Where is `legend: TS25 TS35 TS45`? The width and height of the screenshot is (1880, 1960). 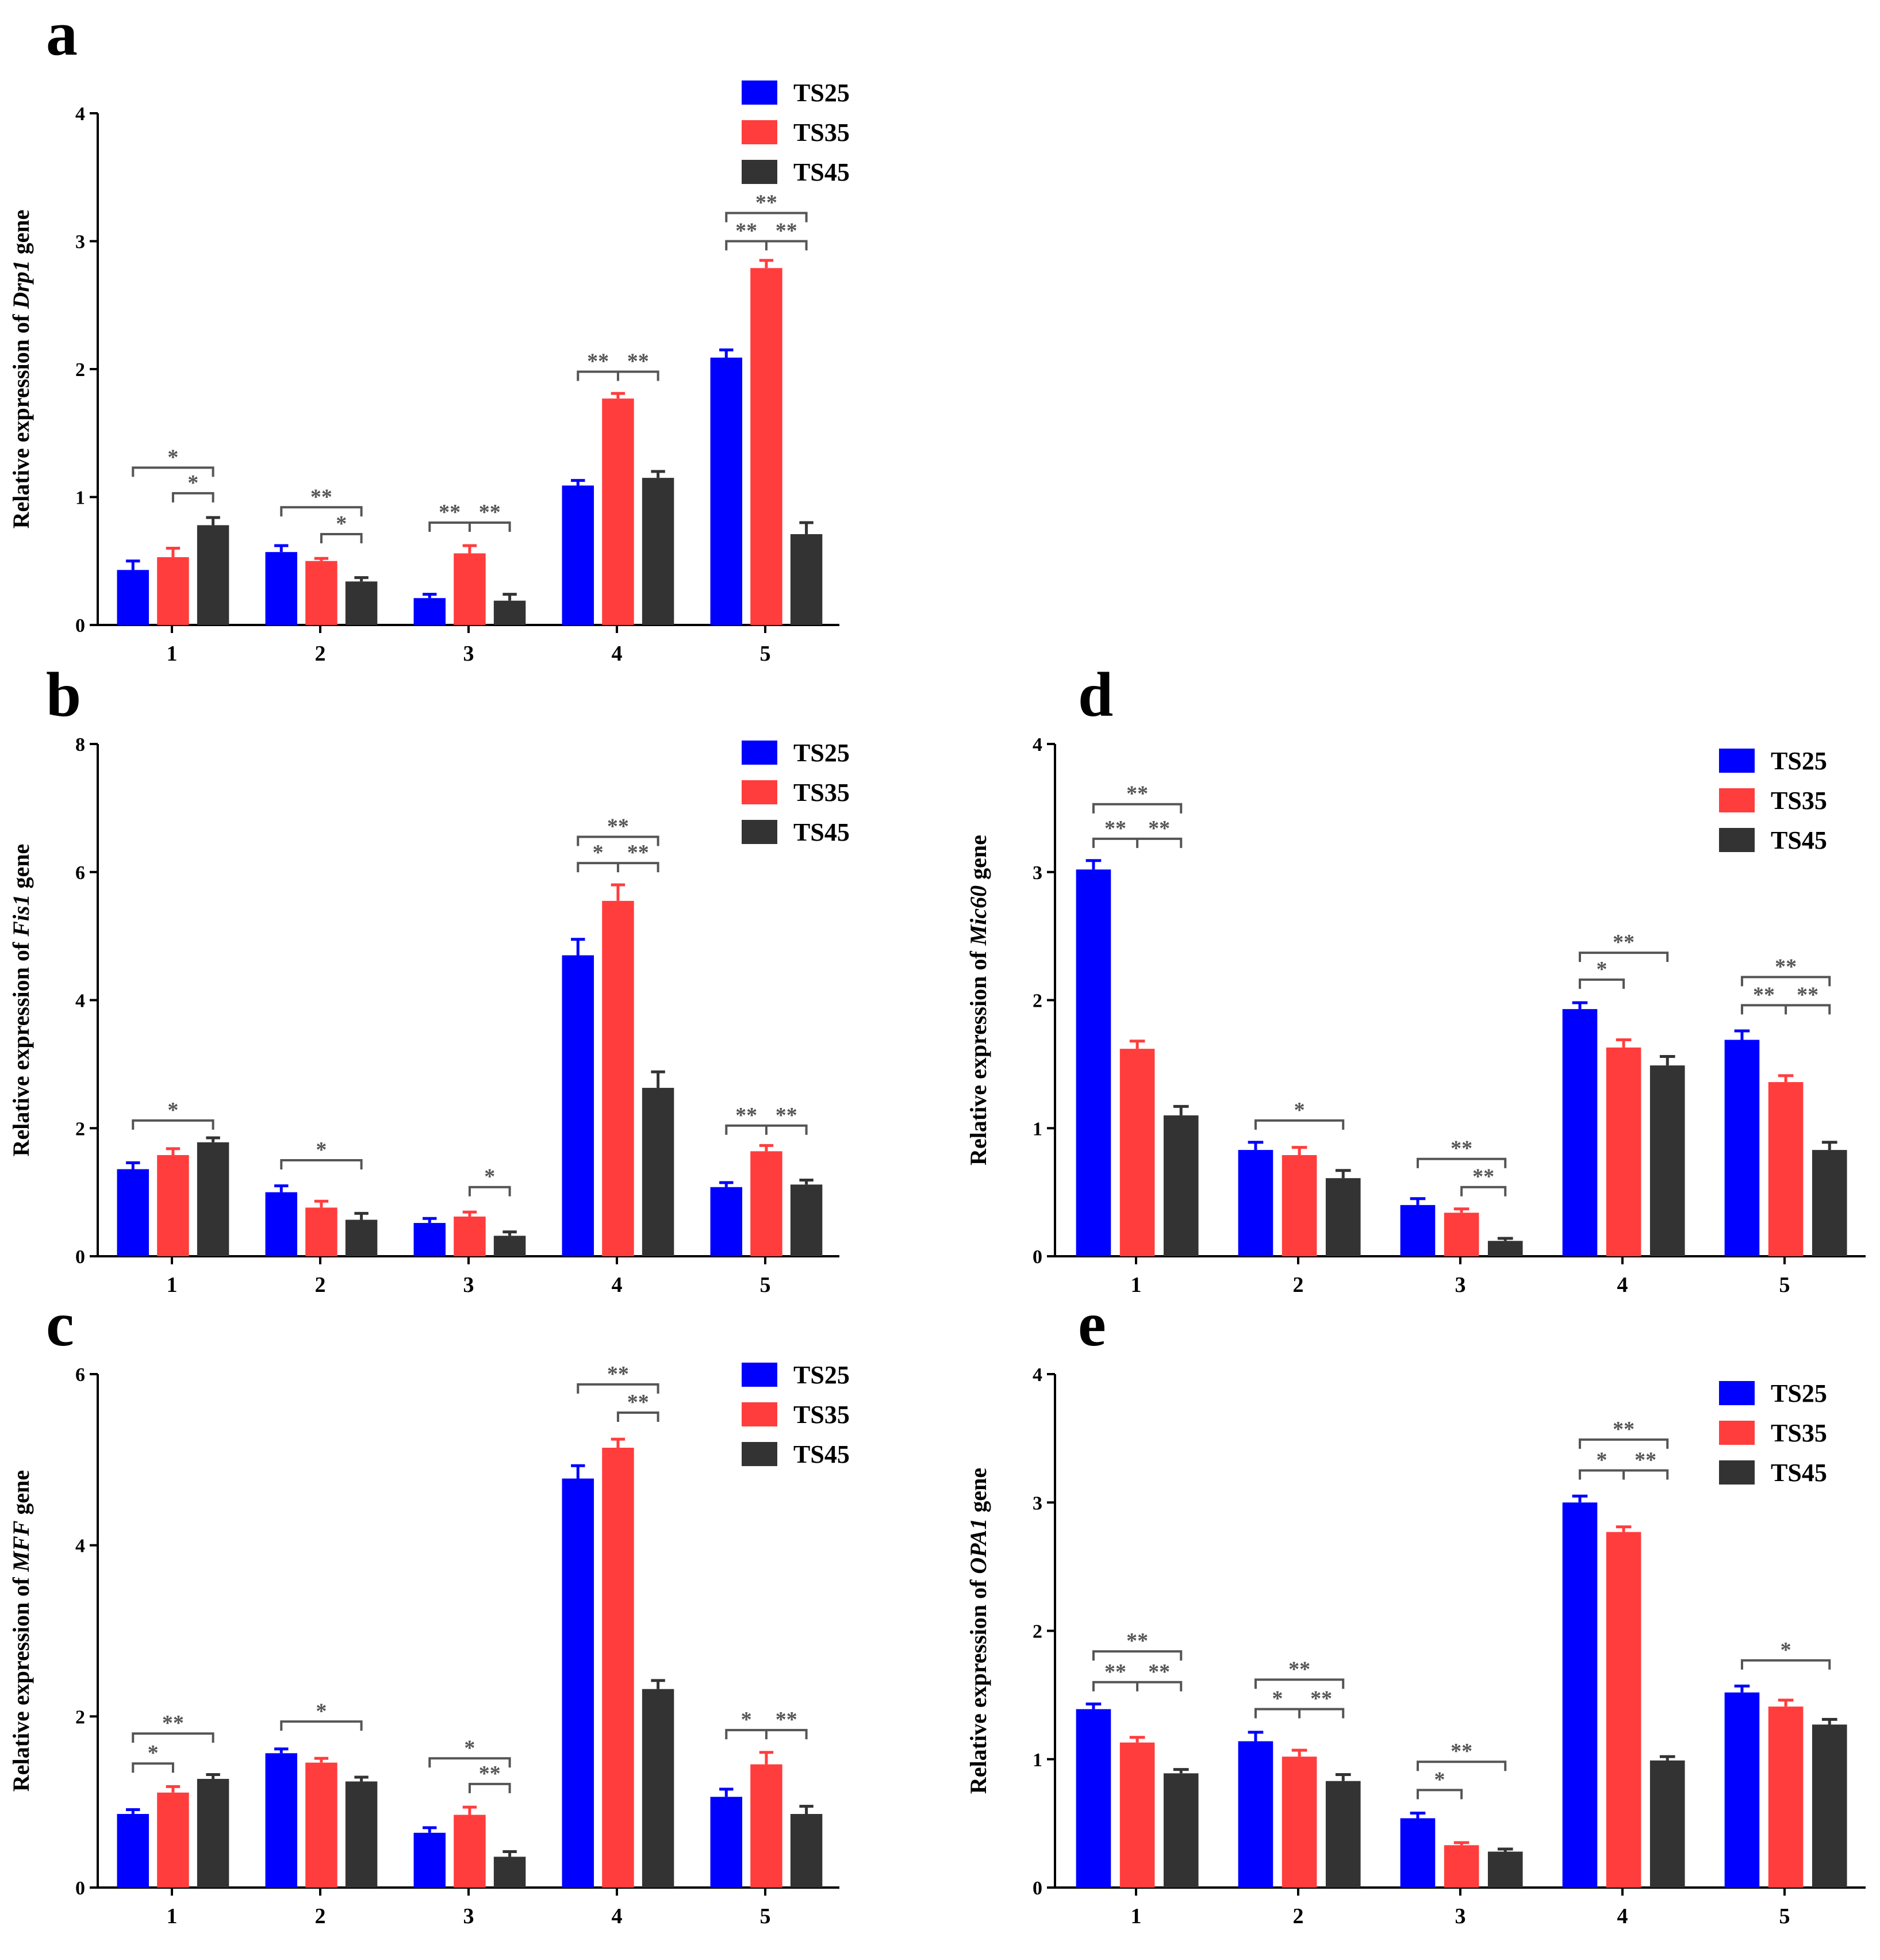 legend: TS25 TS35 TS45 is located at coordinates (796, 792).